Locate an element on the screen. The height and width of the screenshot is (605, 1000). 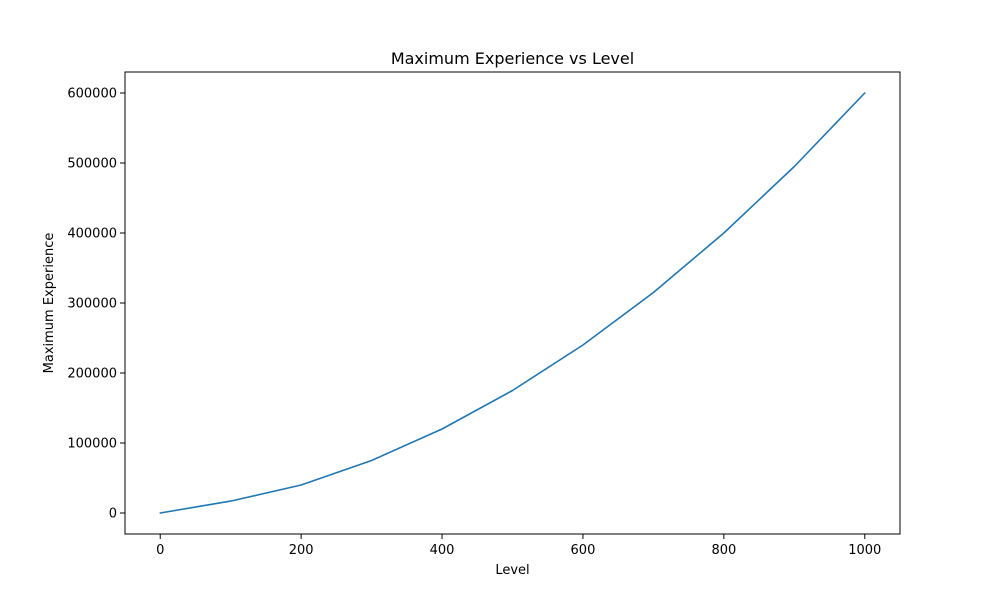
x-tick-label: 400 is located at coordinates (442, 550).